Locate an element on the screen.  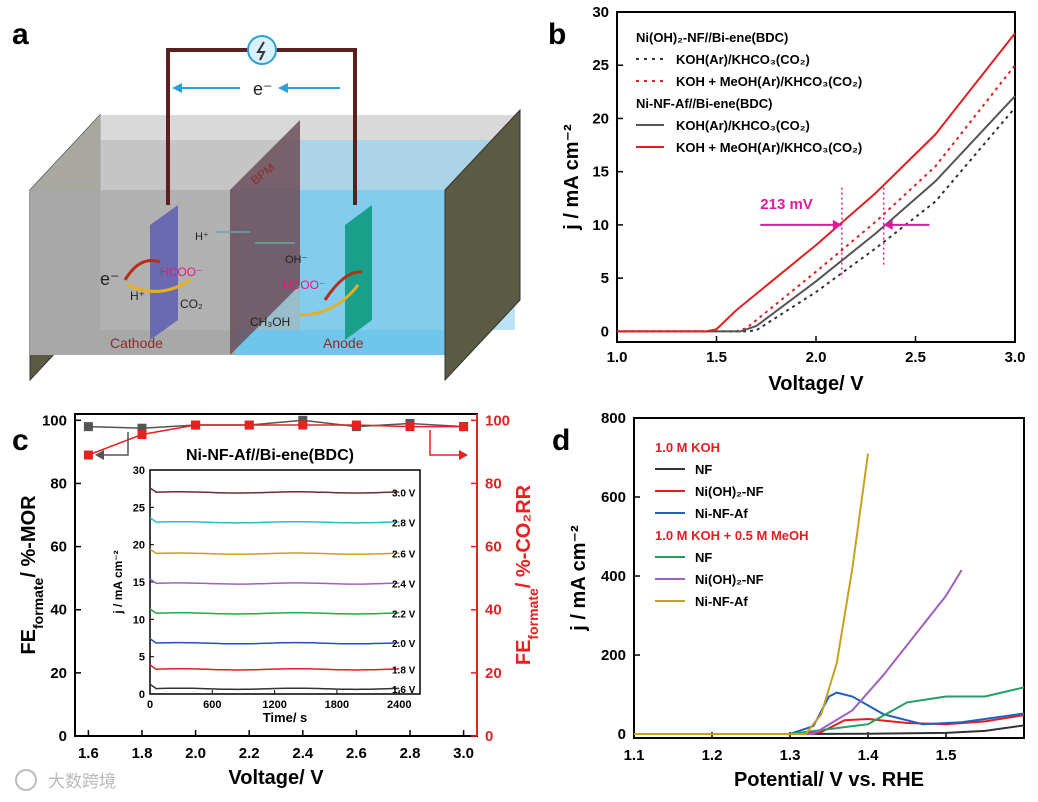
panel-b-xlabel: Voltage/ V is located at coordinates (816, 384).